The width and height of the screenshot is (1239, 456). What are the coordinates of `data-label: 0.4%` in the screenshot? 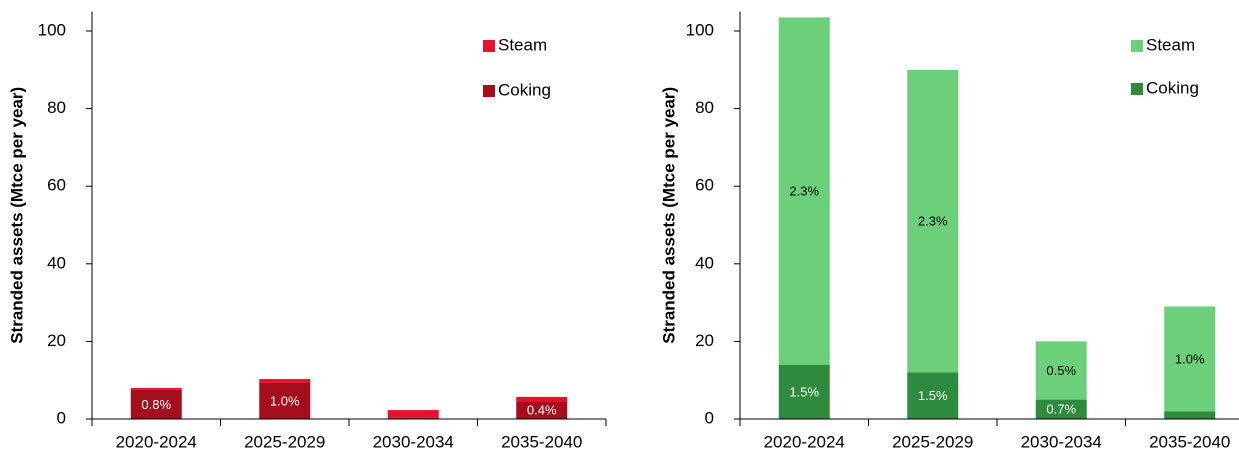 It's located at (542, 410).